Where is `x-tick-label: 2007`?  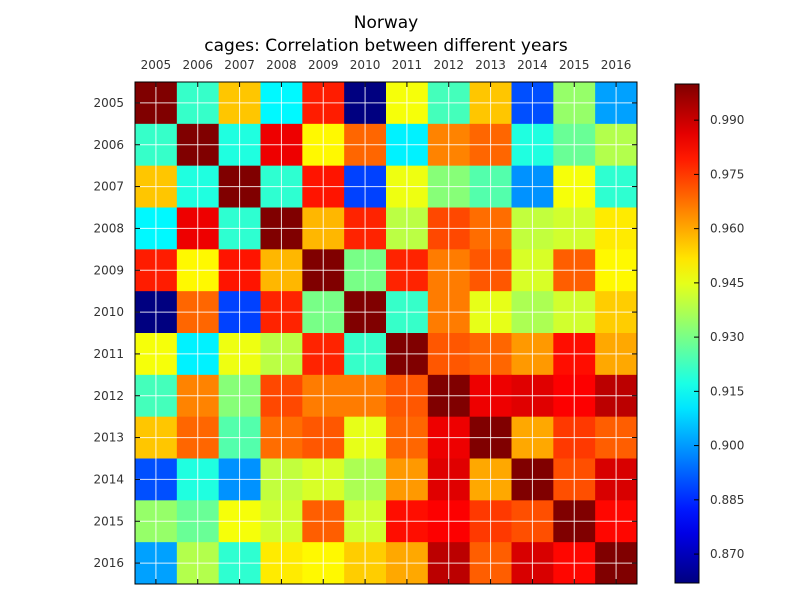 x-tick-label: 2007 is located at coordinates (239, 65).